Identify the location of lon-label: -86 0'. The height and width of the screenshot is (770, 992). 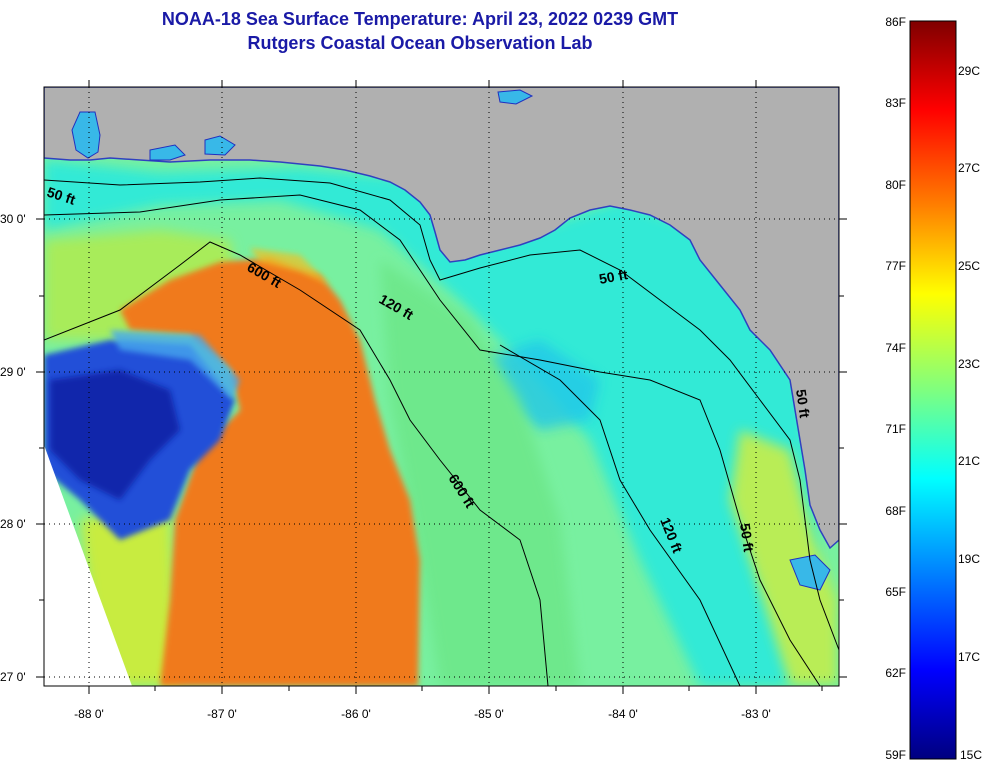
(356, 714).